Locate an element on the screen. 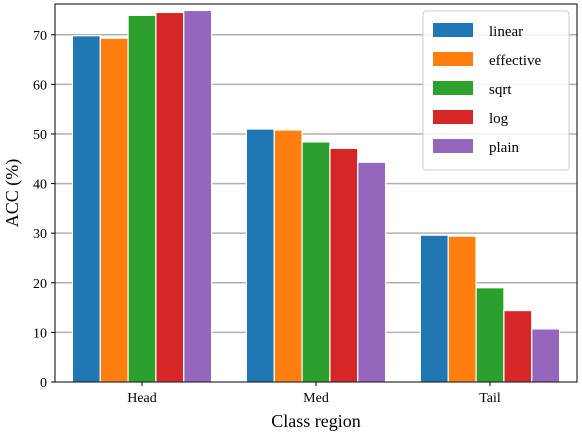 The width and height of the screenshot is (582, 434). legend-swatch-plain is located at coordinates (453, 146).